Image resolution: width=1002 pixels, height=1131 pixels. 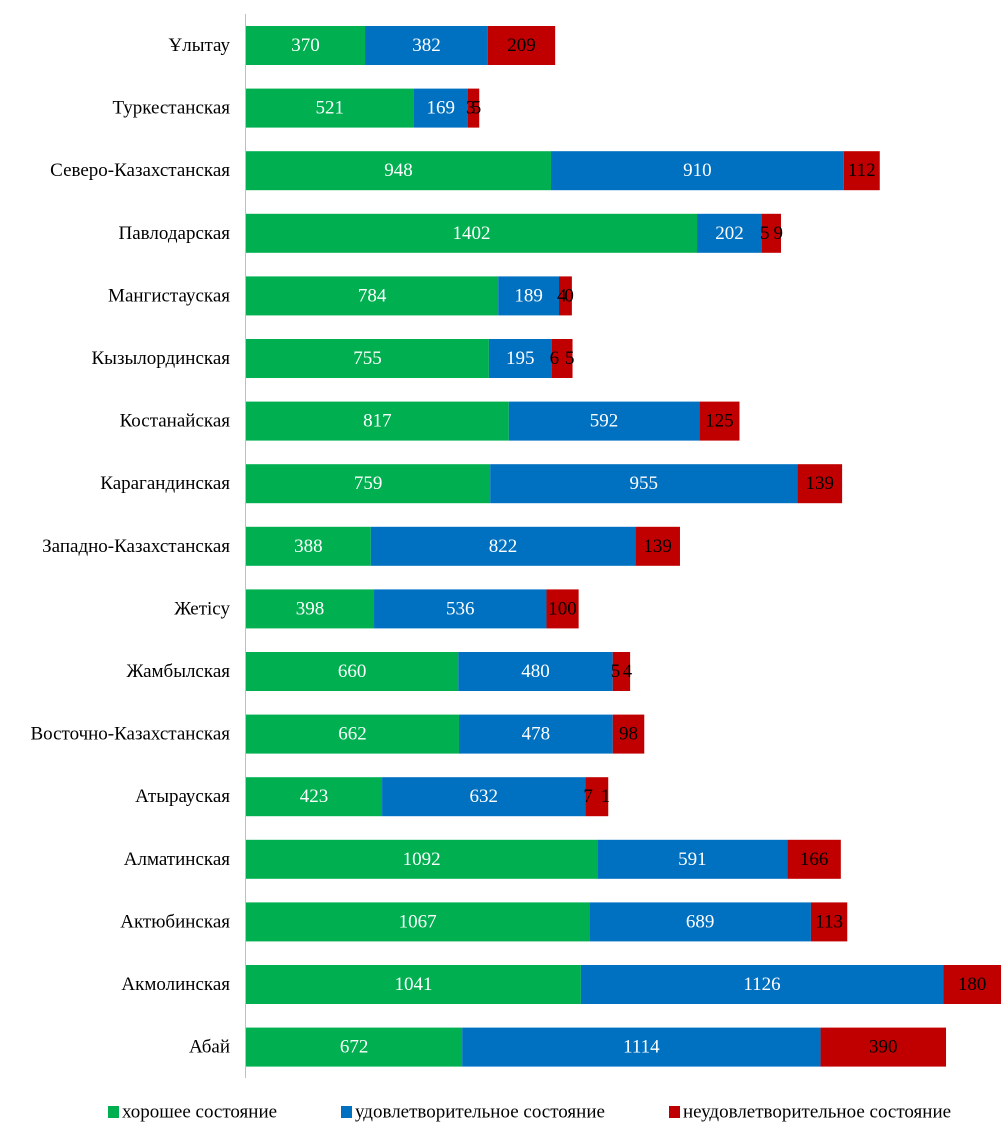 What do you see at coordinates (862, 170) in the screenshot?
I see `data-label: 112` at bounding box center [862, 170].